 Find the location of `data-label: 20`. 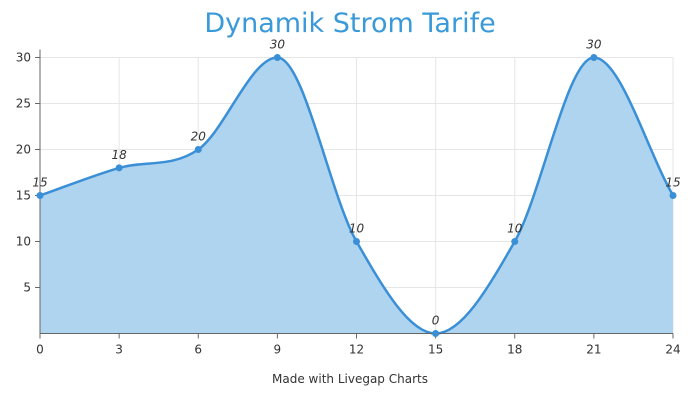

data-label: 20 is located at coordinates (199, 137).